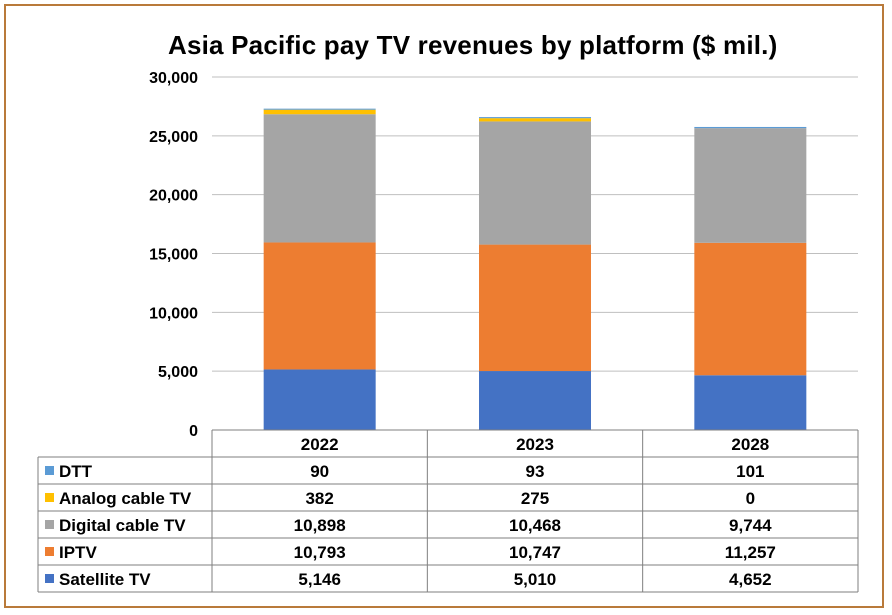 The height and width of the screenshot is (615, 892). Describe the element at coordinates (193, 431) in the screenshot. I see `y-tick-label: 0` at that location.